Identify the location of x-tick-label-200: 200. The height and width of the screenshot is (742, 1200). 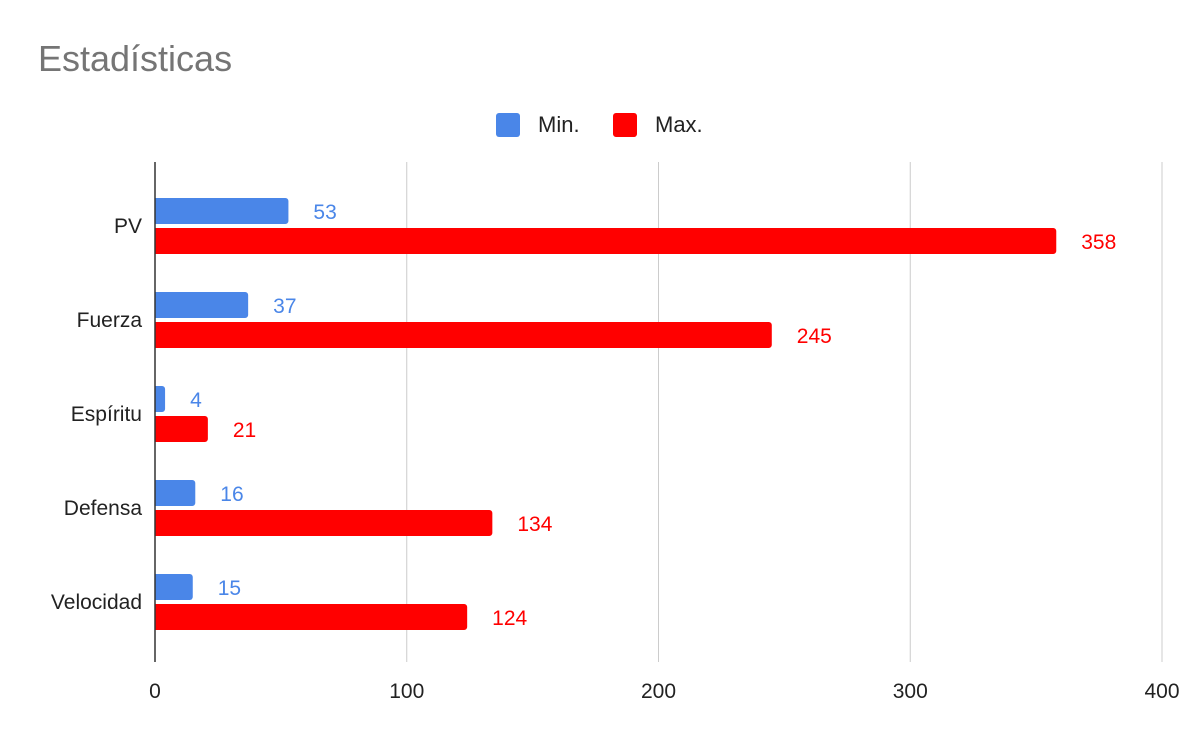
(658, 691).